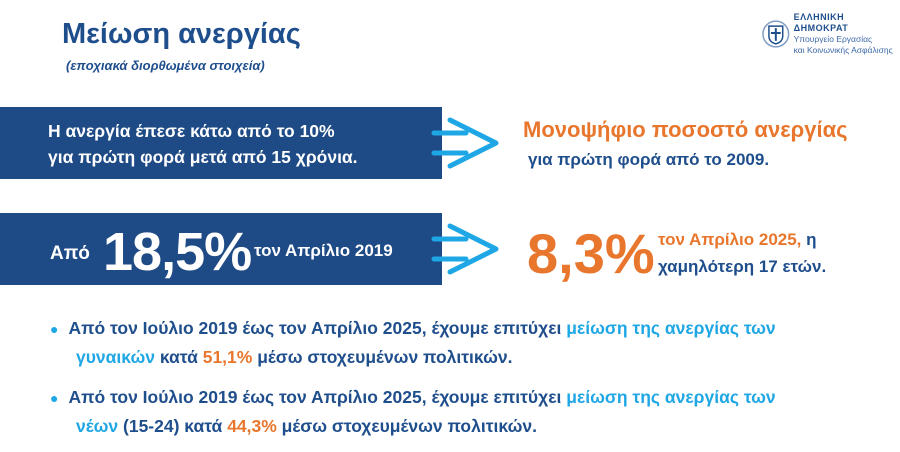 This screenshot has height=452, width=900. Describe the element at coordinates (730, 239) in the screenshot. I see `to-month-text: τον Απρίλιο 2025,` at that location.